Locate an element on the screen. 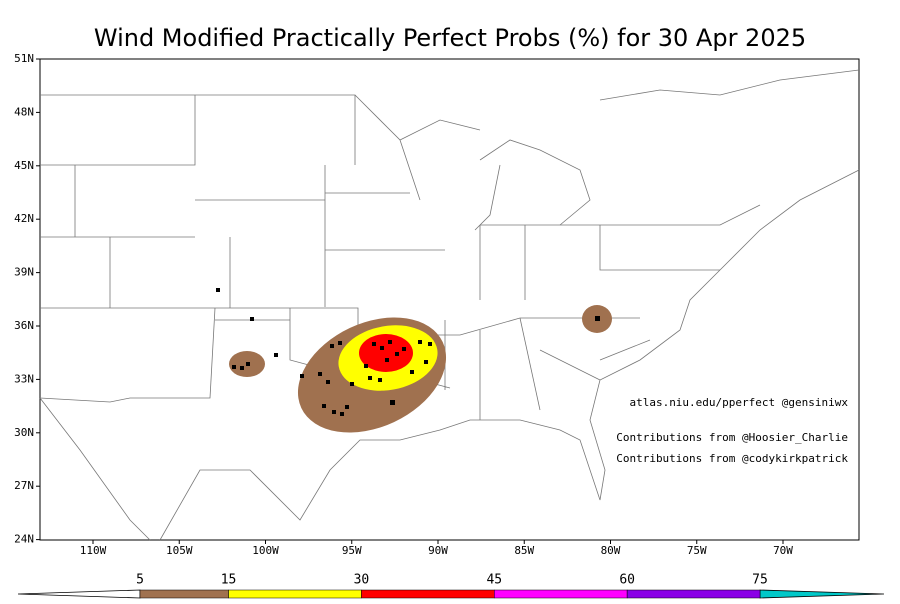 The width and height of the screenshot is (900, 604). lon-label: 95W is located at coordinates (352, 550).